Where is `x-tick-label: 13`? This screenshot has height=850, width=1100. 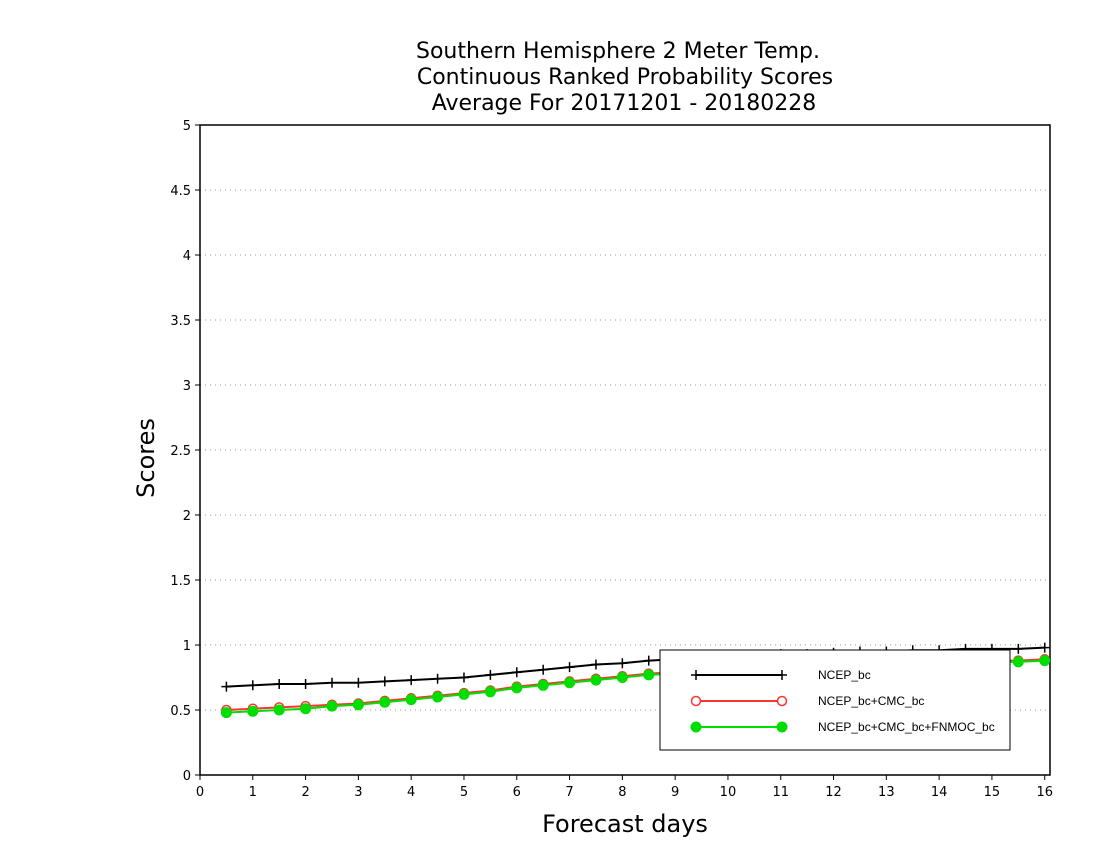
x-tick-label: 13 is located at coordinates (886, 792).